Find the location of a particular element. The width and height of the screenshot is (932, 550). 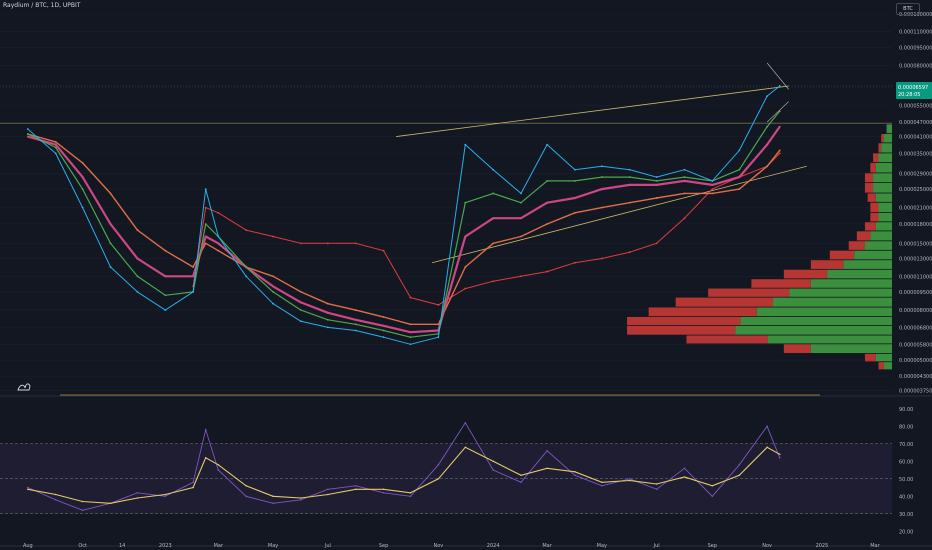

price-tick-label: 0.000011000 is located at coordinates (915, 277).